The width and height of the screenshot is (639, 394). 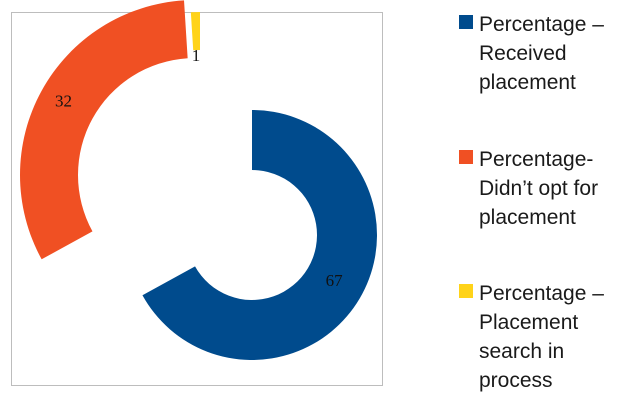 I want to click on legend-swatch-search-in-process, so click(x=466, y=291).